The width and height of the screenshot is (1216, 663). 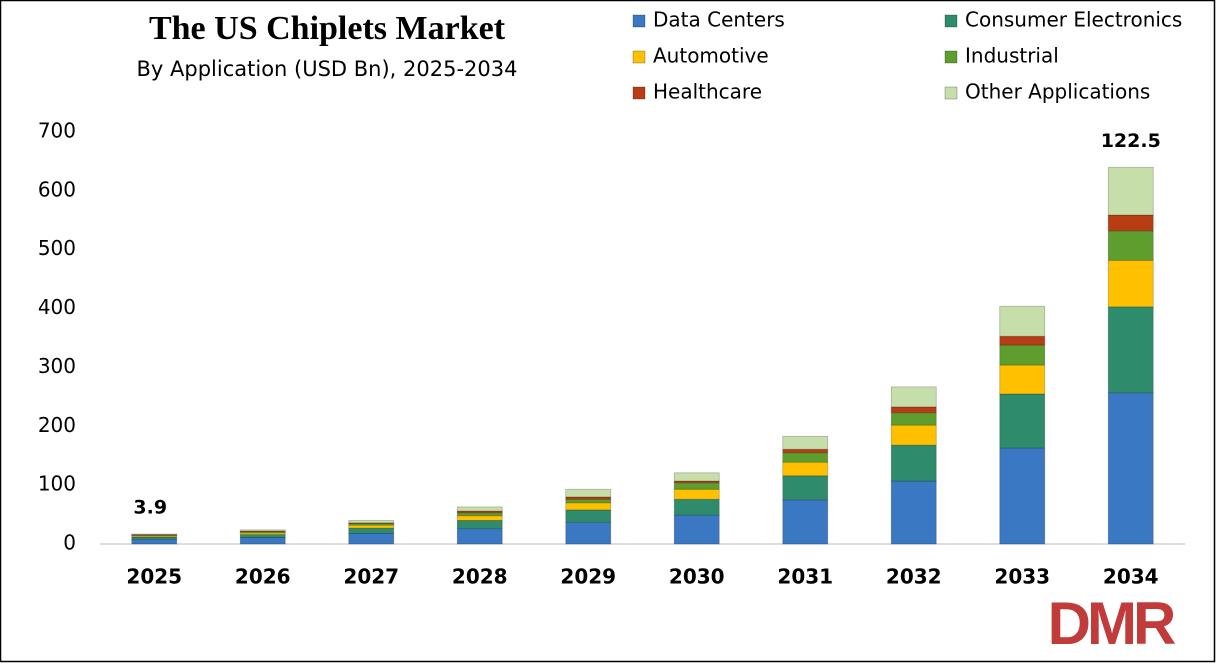 I want to click on x-tick-label: 2027, so click(x=371, y=577).